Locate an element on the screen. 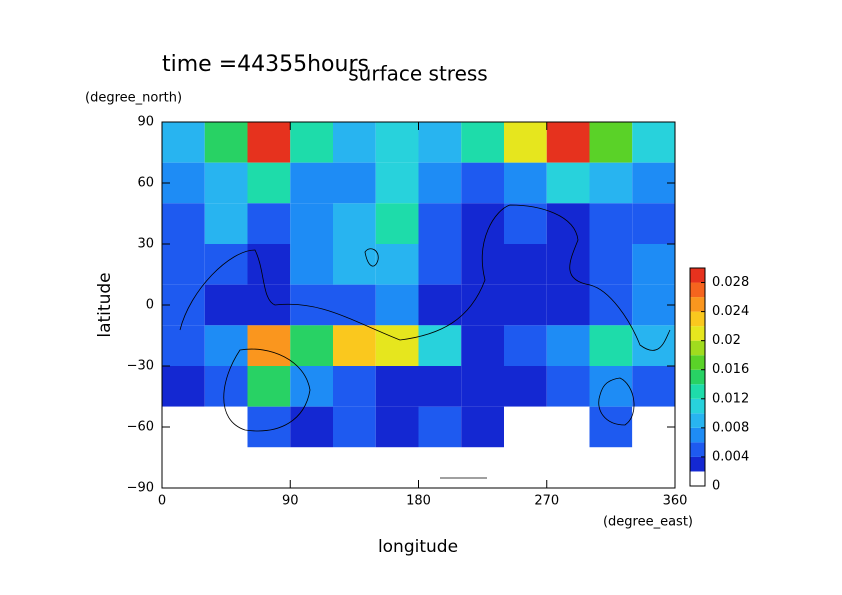  x-tick-label: 0 is located at coordinates (162, 501).